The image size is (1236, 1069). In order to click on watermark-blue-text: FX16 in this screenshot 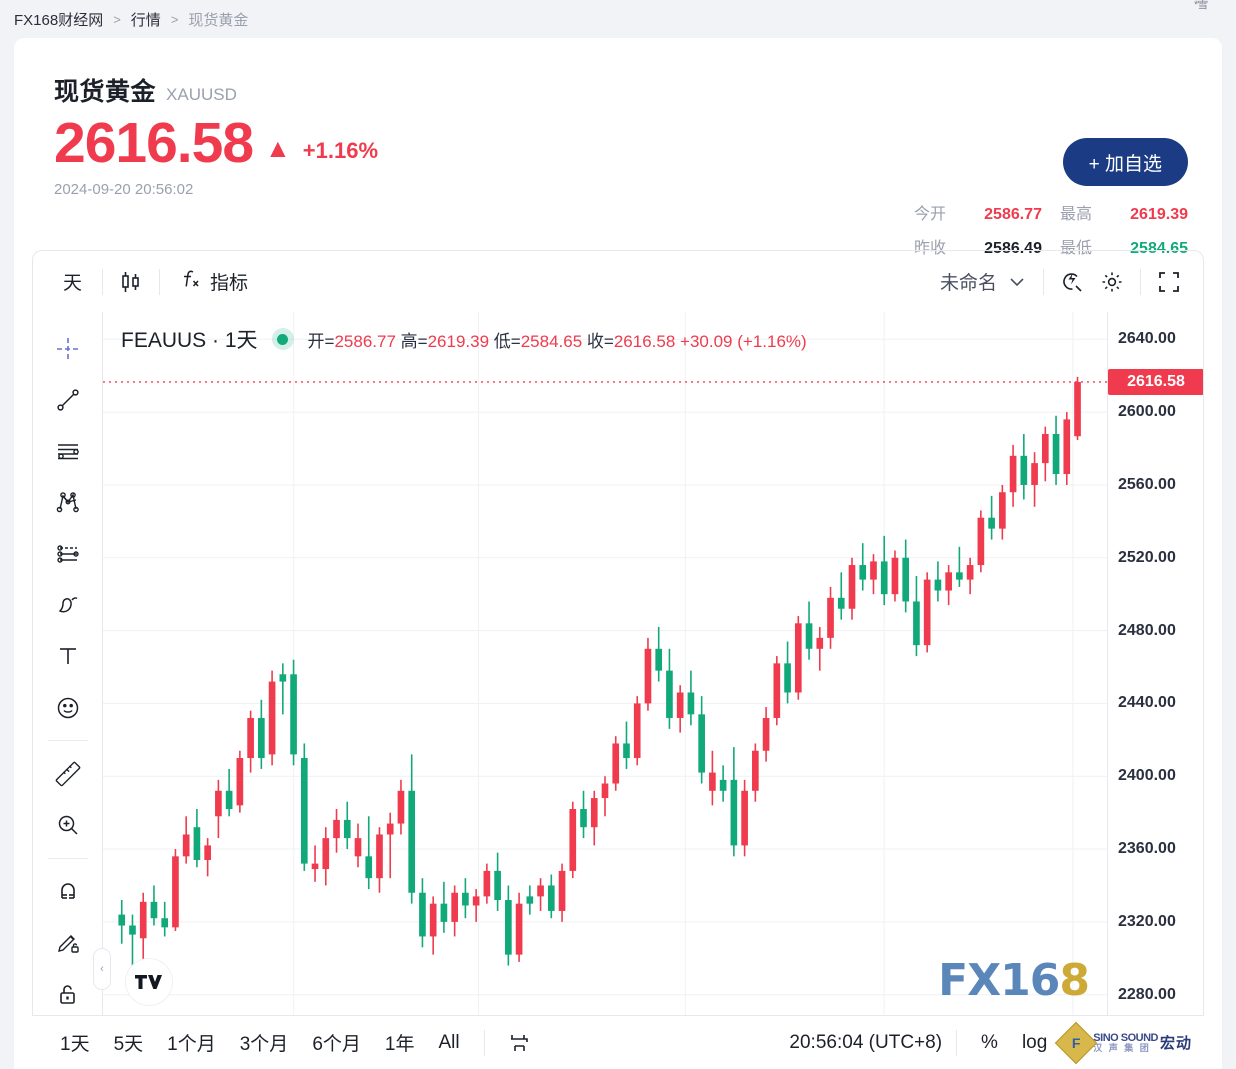, I will do `click(999, 980)`.